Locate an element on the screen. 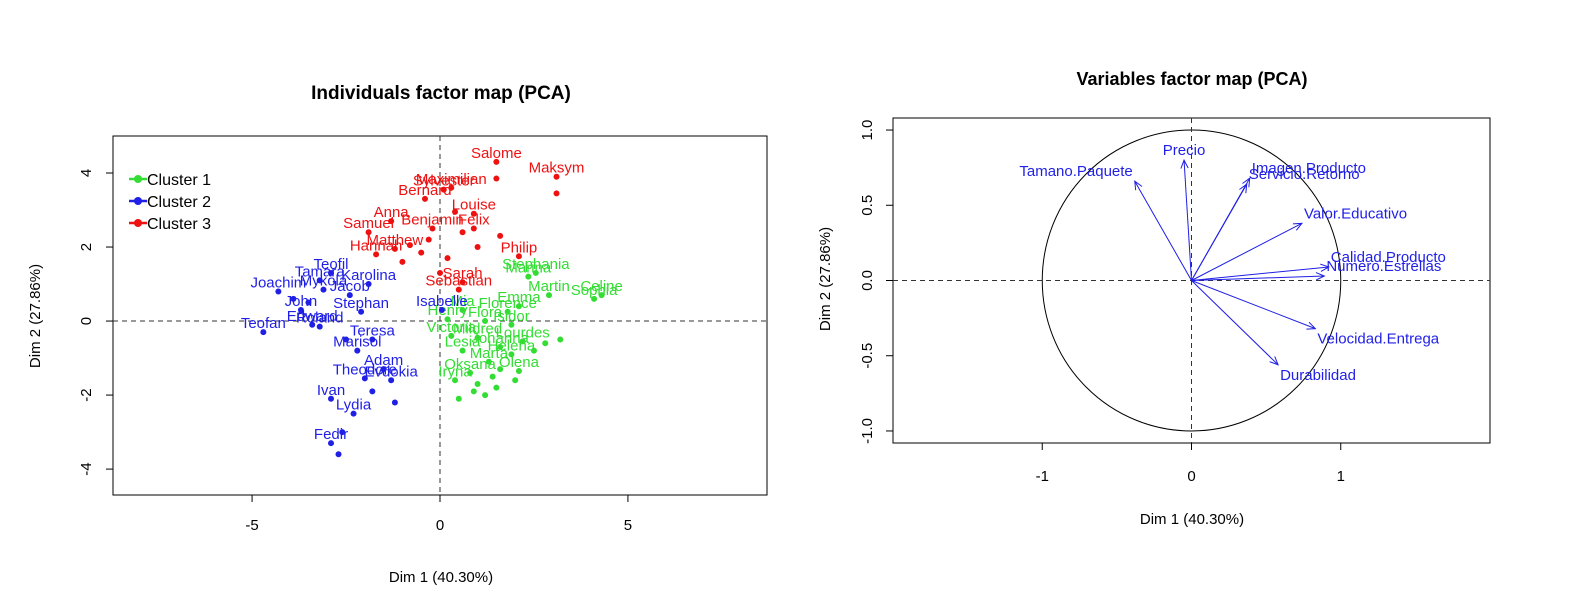 Image resolution: width=1583 pixels, height=610 pixels. point-label-isabelle: Isabelle is located at coordinates (442, 301).